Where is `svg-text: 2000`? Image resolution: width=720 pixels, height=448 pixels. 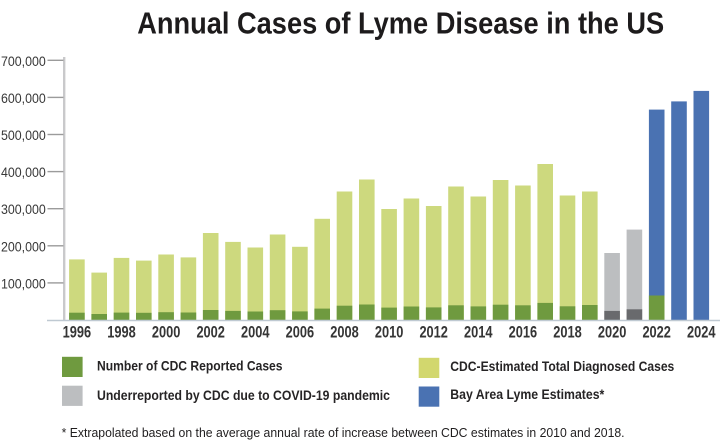 svg-text: 2000 is located at coordinates (166, 333).